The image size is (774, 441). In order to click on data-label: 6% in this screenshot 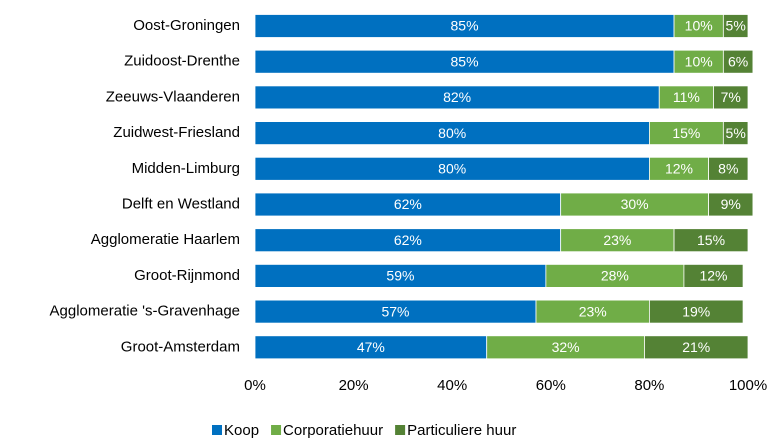, I will do `click(738, 61)`.